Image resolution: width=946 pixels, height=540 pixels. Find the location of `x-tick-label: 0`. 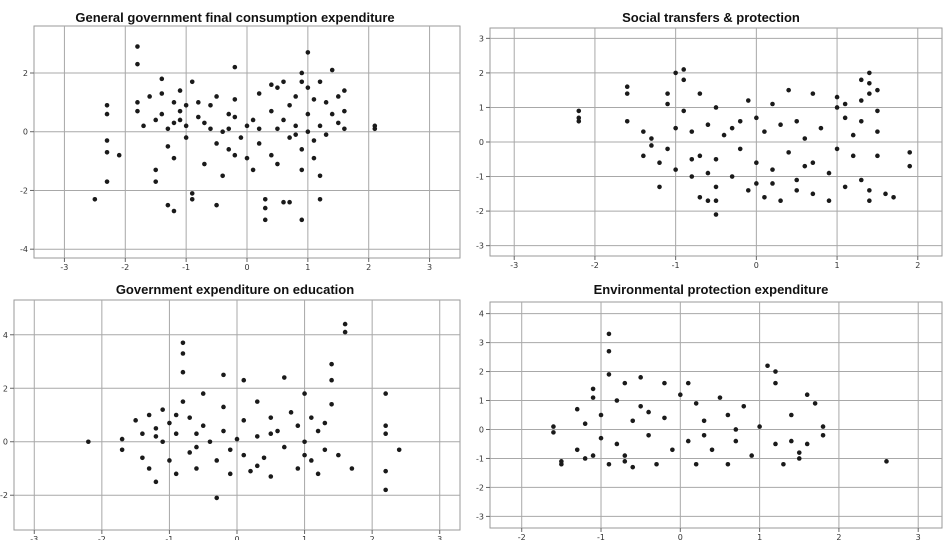

x-tick-label: 0 is located at coordinates (236, 537).